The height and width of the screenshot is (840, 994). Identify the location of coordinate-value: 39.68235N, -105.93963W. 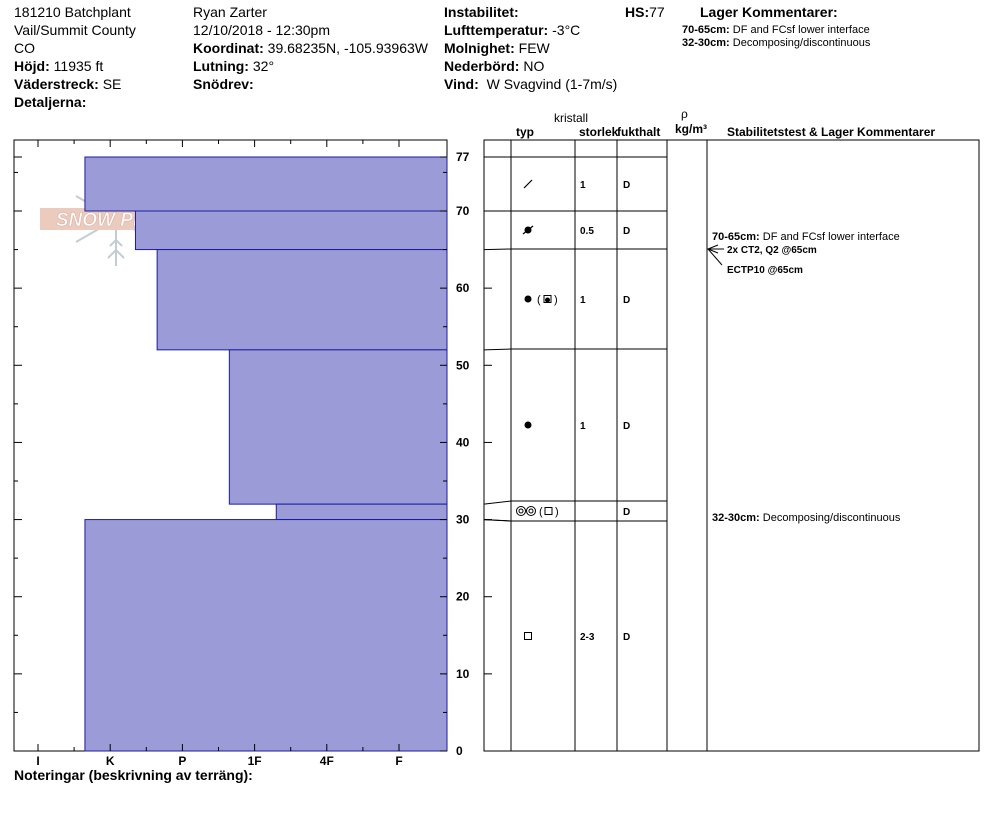
(347, 48).